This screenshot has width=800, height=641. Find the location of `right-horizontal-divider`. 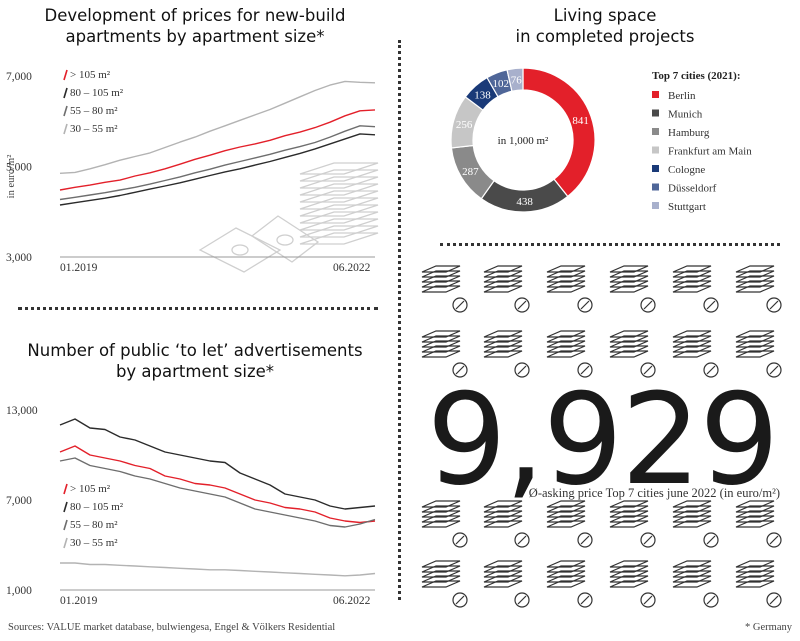

right-horizontal-divider is located at coordinates (610, 244).